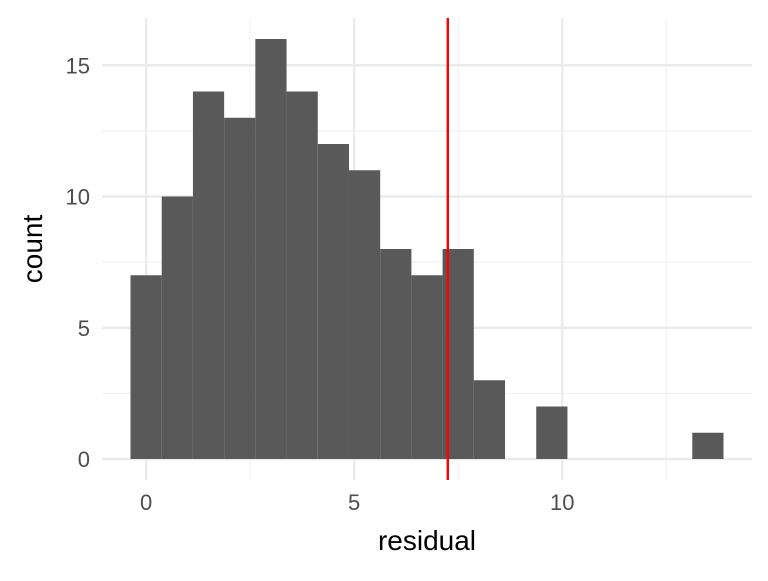  Describe the element at coordinates (354, 502) in the screenshot. I see `x-tick-label: 5` at that location.